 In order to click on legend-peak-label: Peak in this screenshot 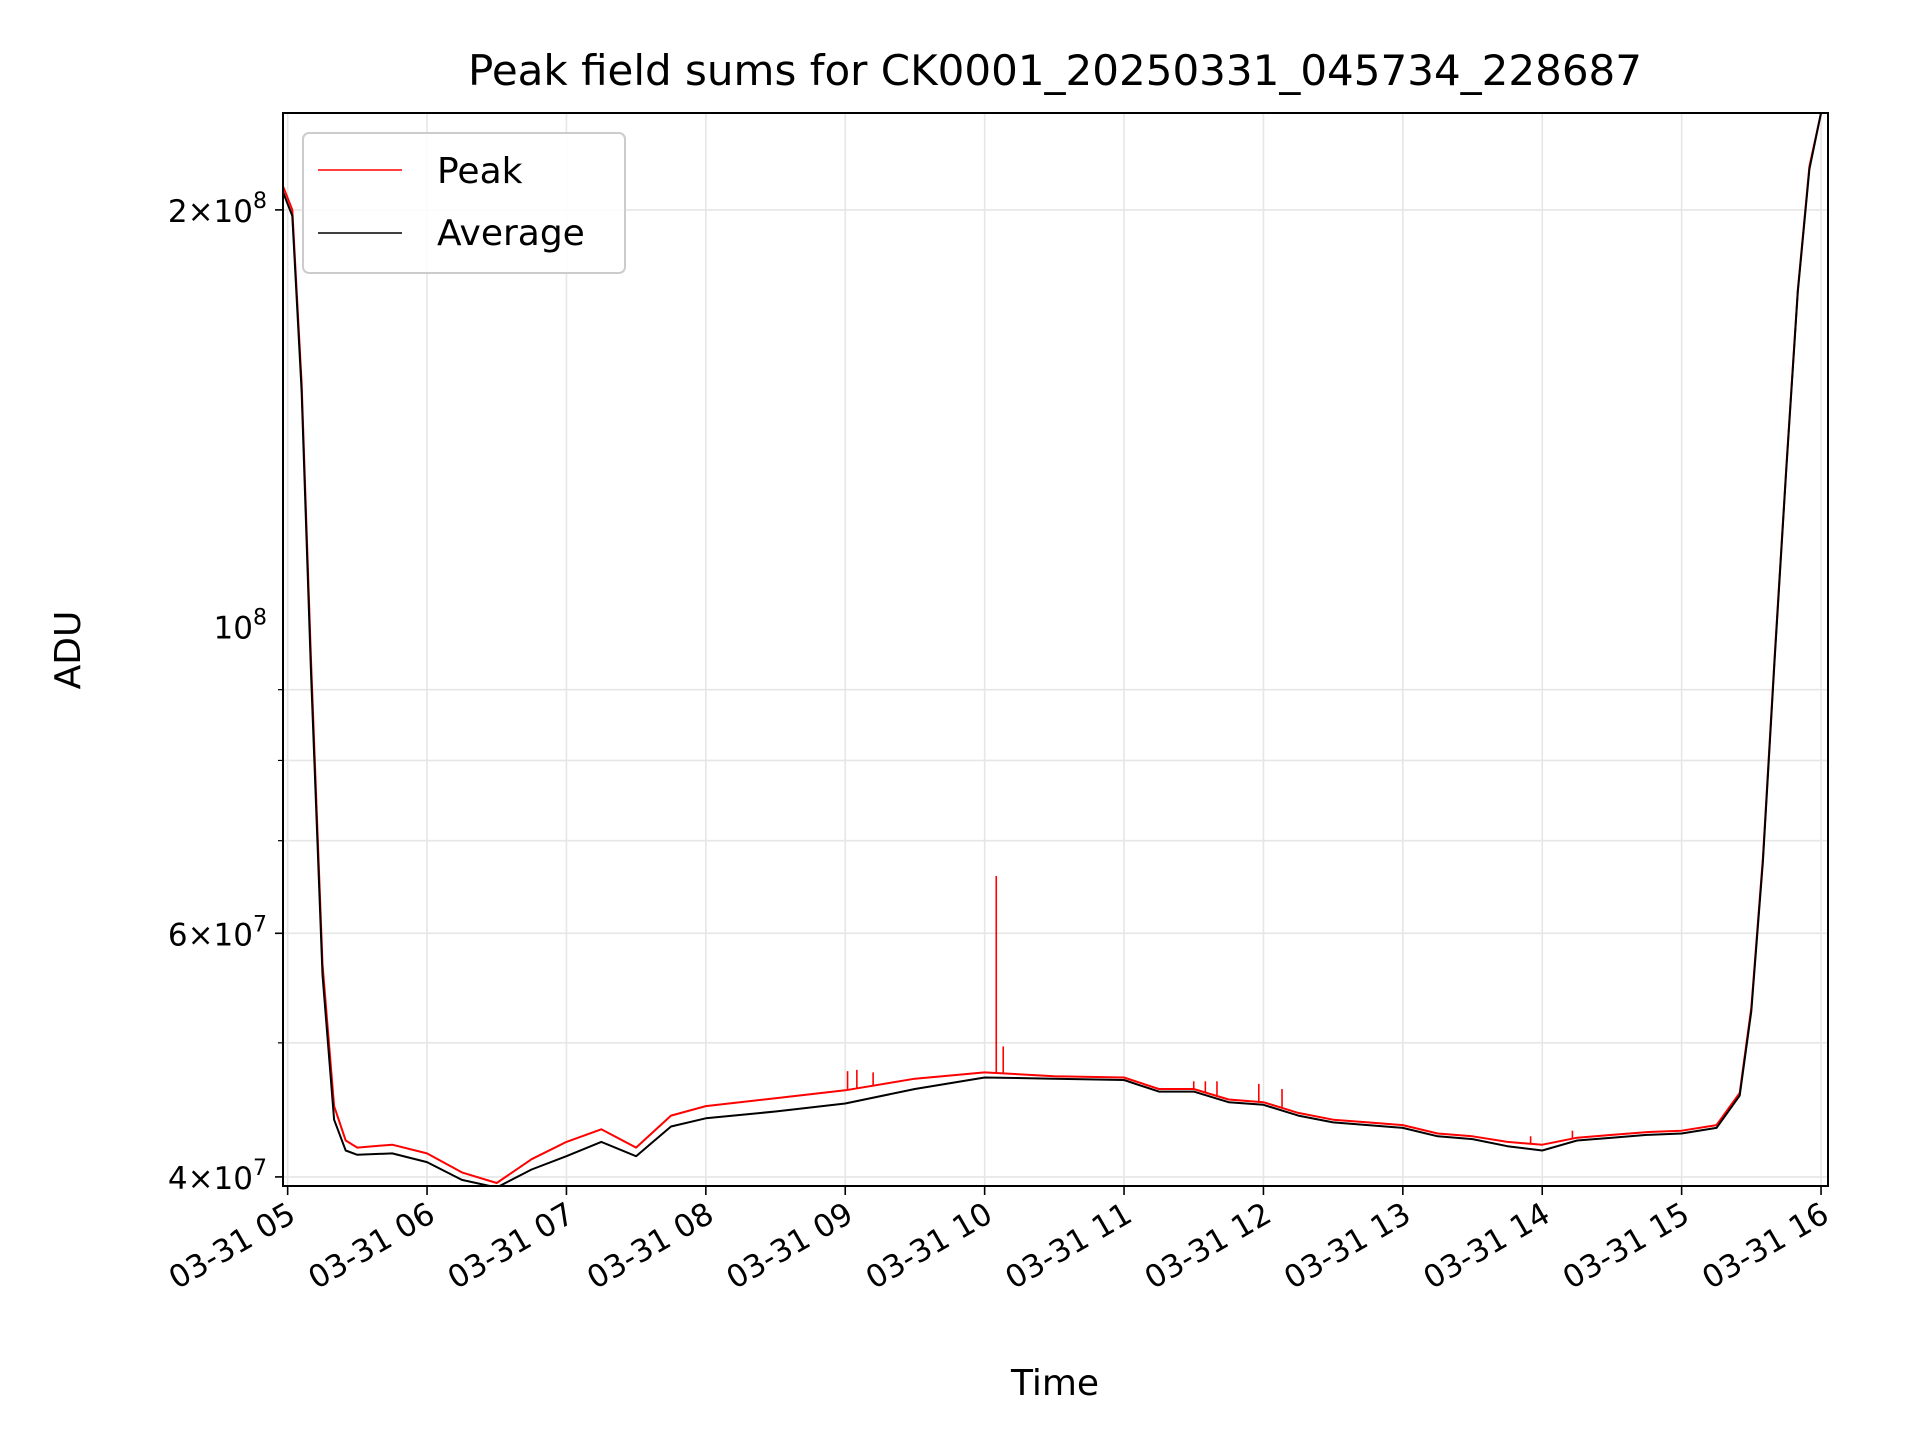, I will do `click(480, 171)`.